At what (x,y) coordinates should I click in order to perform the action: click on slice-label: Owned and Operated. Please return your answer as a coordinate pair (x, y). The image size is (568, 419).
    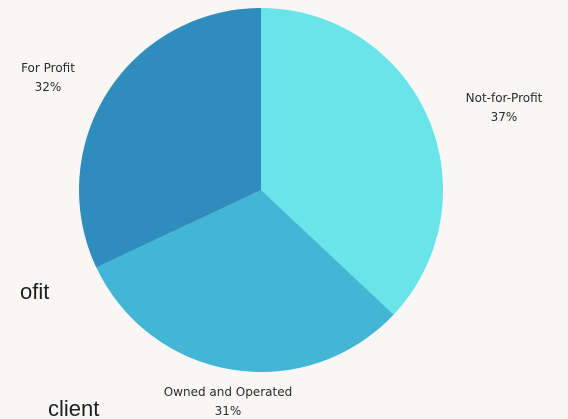
    Looking at the image, I should click on (228, 392).